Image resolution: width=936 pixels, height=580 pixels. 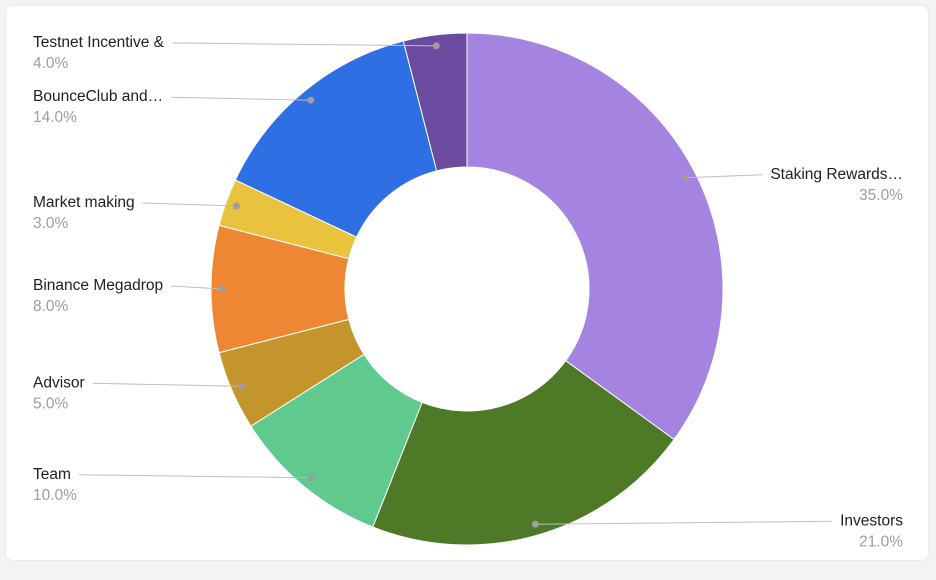 I want to click on callout-line-market-making, so click(x=189, y=204).